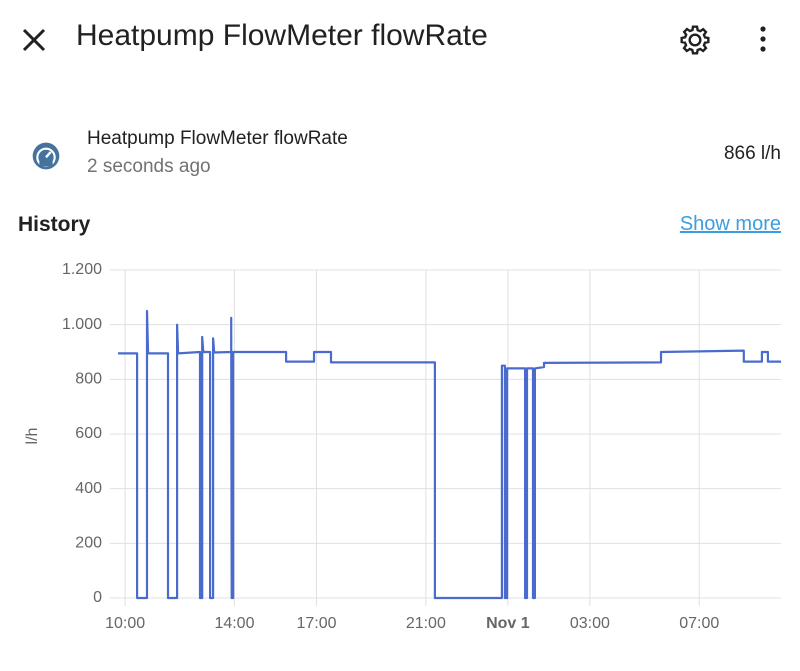 Image resolution: width=800 pixels, height=671 pixels. Describe the element at coordinates (46, 156) in the screenshot. I see `entity-icon` at that location.